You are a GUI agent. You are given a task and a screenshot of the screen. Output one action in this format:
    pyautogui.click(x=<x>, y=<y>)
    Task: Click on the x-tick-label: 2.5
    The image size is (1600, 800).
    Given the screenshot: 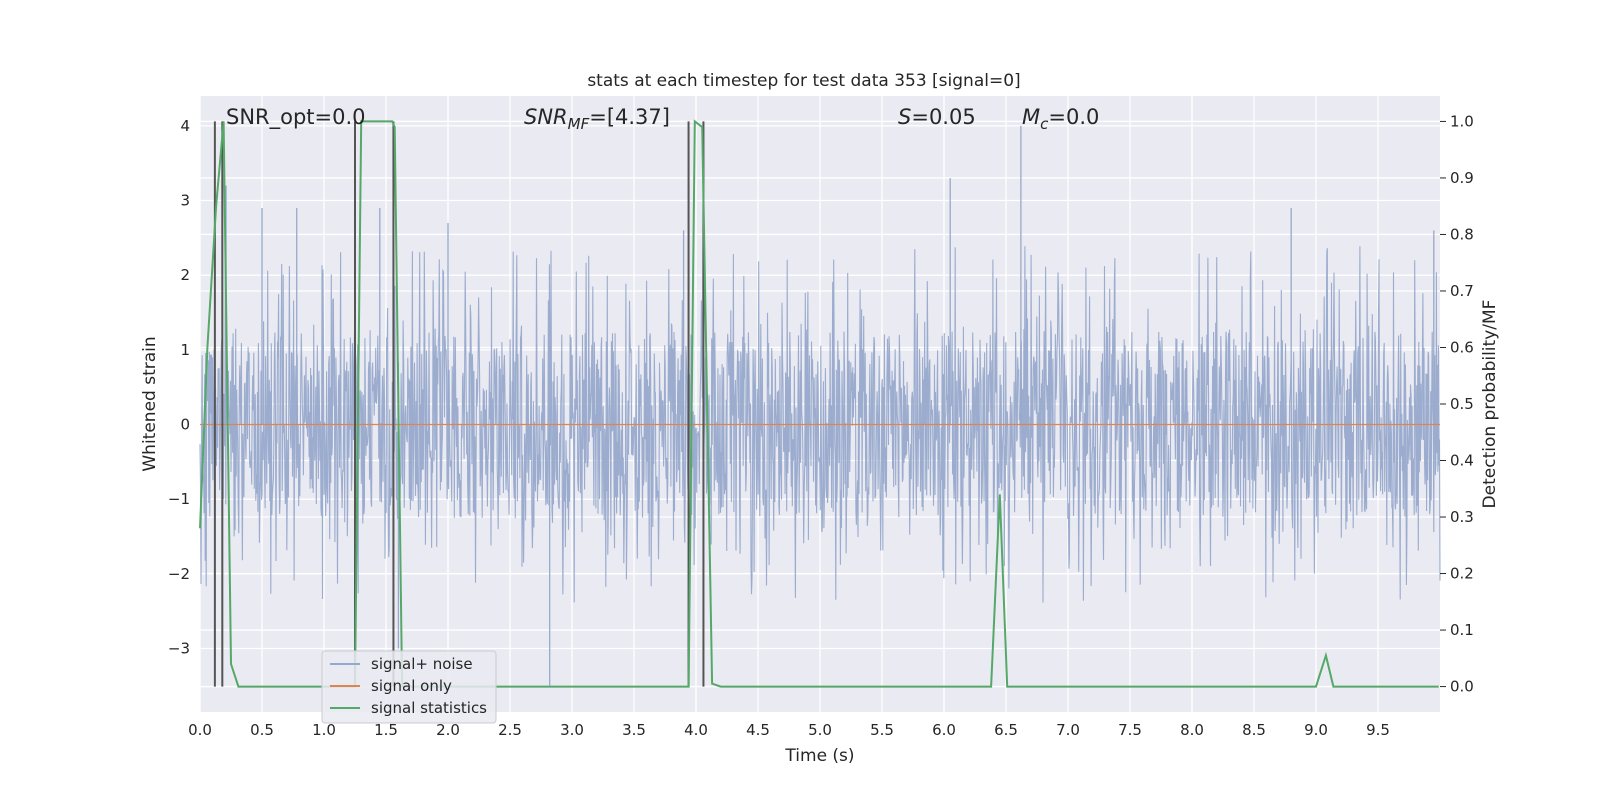 What is the action you would take?
    pyautogui.click(x=510, y=730)
    